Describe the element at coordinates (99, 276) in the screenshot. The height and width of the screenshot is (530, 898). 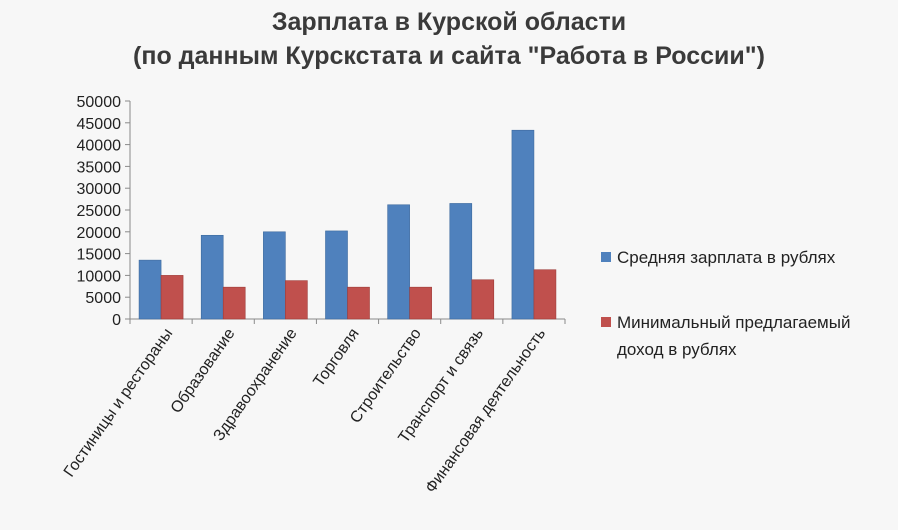
I see `y-tick-label: 10000` at that location.